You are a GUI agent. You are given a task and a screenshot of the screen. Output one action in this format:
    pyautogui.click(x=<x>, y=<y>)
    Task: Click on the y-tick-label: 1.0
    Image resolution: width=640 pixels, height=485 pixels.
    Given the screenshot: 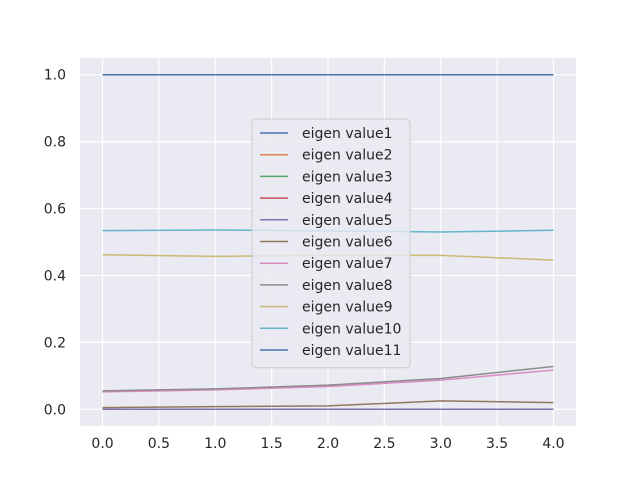 What is the action you would take?
    pyautogui.click(x=55, y=76)
    